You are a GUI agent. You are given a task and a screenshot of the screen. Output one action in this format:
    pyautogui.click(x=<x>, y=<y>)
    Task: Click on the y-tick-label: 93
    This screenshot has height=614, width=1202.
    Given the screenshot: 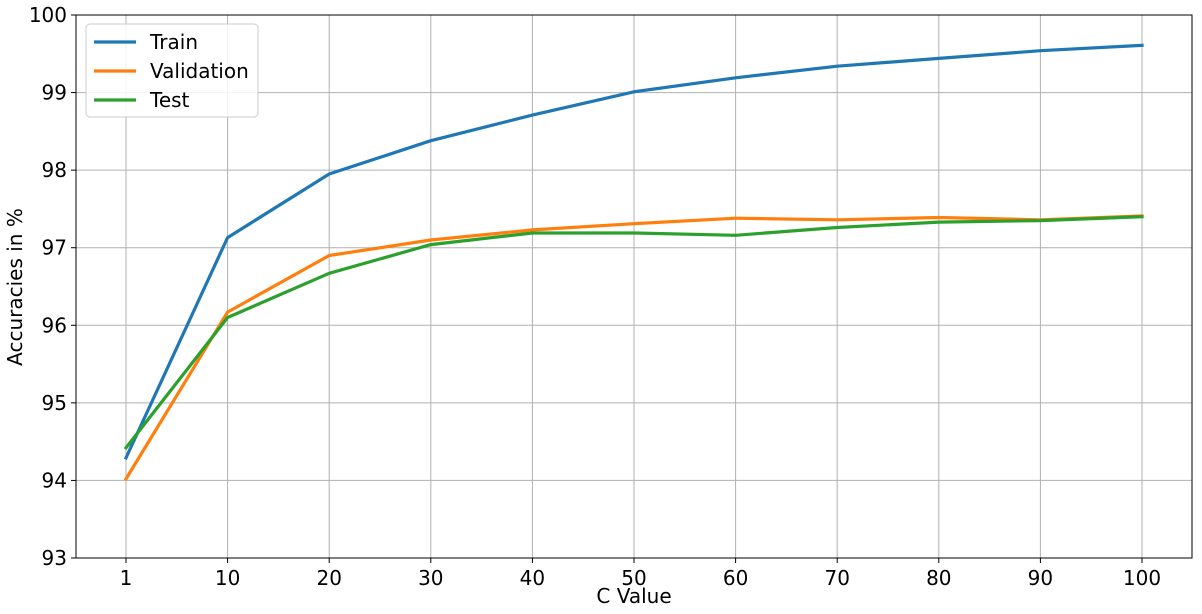 What is the action you would take?
    pyautogui.click(x=54, y=558)
    